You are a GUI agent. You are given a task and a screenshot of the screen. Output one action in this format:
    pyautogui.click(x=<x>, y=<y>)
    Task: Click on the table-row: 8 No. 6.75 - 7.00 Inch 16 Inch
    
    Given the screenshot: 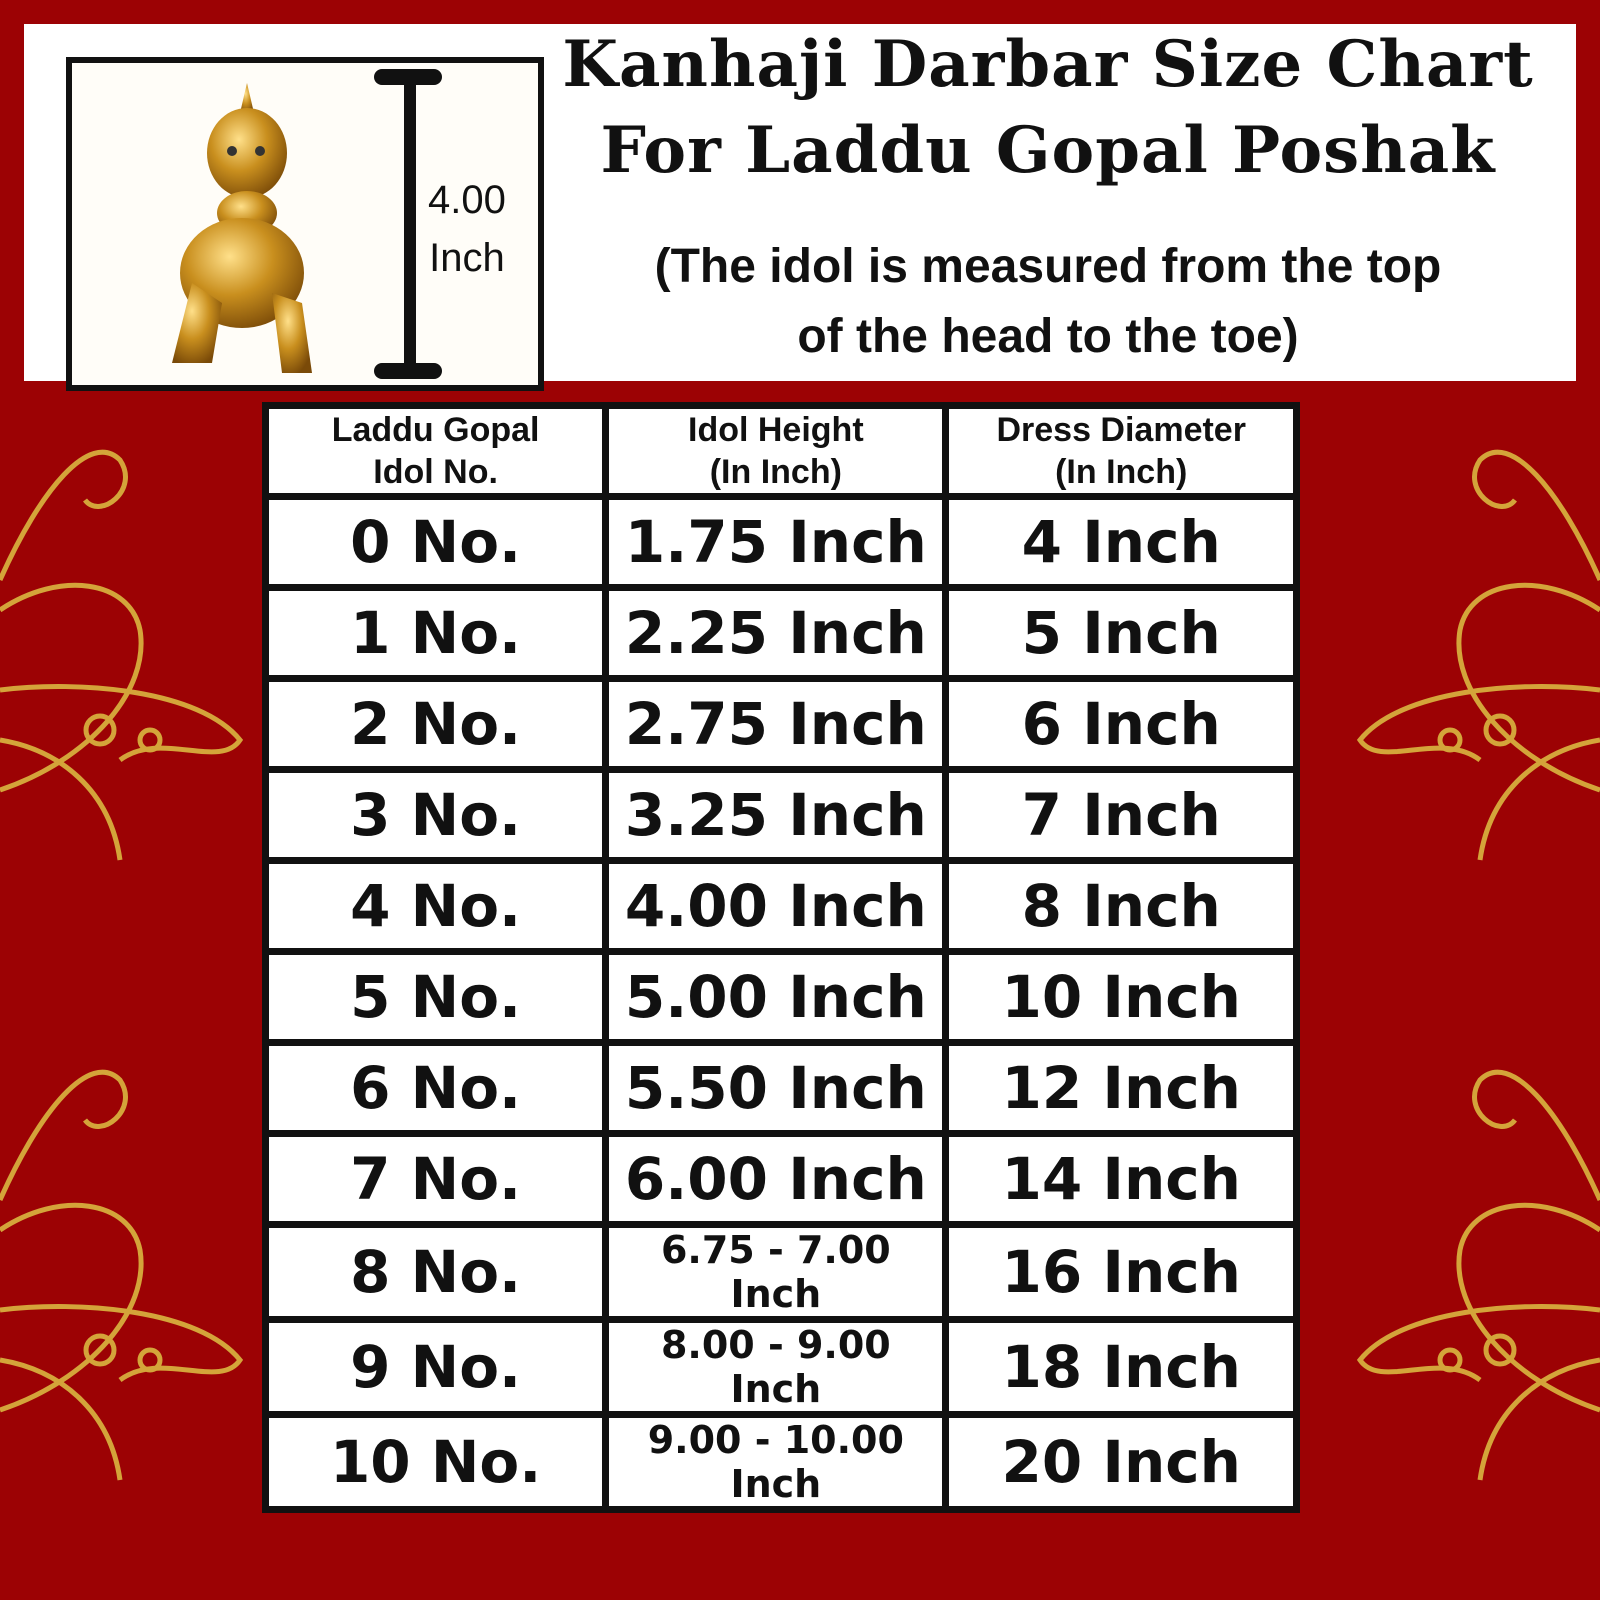 What is the action you would take?
    pyautogui.click(x=780, y=1272)
    